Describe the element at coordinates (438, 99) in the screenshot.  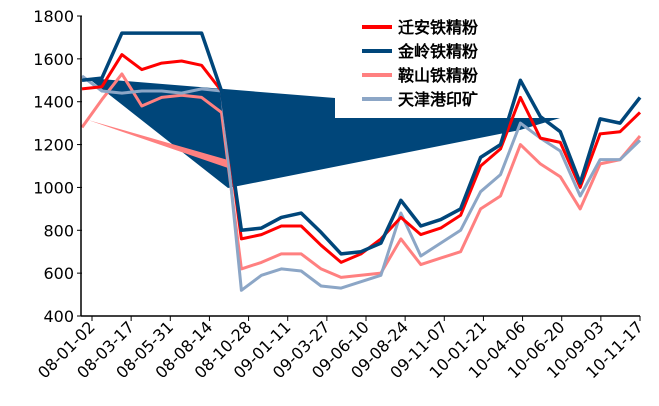
I see `legend-label-3: 天津港印矿` at that location.